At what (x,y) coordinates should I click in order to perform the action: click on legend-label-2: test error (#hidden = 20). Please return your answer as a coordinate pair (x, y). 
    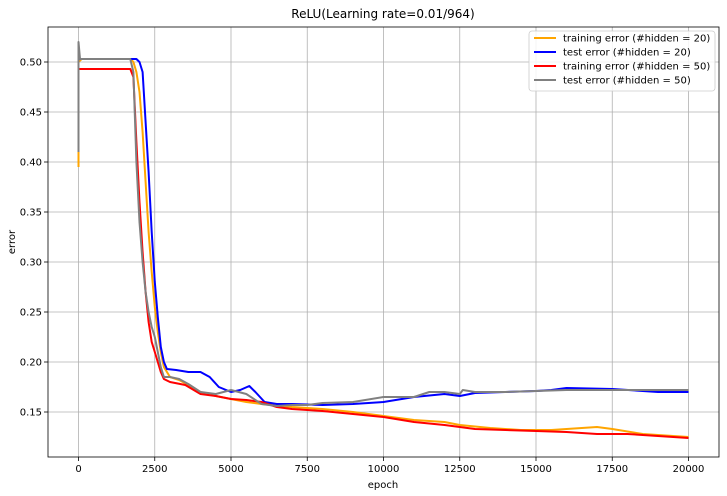
    Looking at the image, I should click on (627, 53).